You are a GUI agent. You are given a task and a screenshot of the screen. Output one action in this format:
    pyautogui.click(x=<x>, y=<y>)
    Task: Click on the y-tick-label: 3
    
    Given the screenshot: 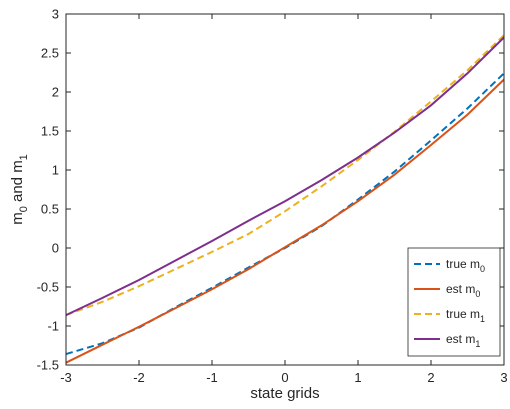 What is the action you would take?
    pyautogui.click(x=55, y=14)
    